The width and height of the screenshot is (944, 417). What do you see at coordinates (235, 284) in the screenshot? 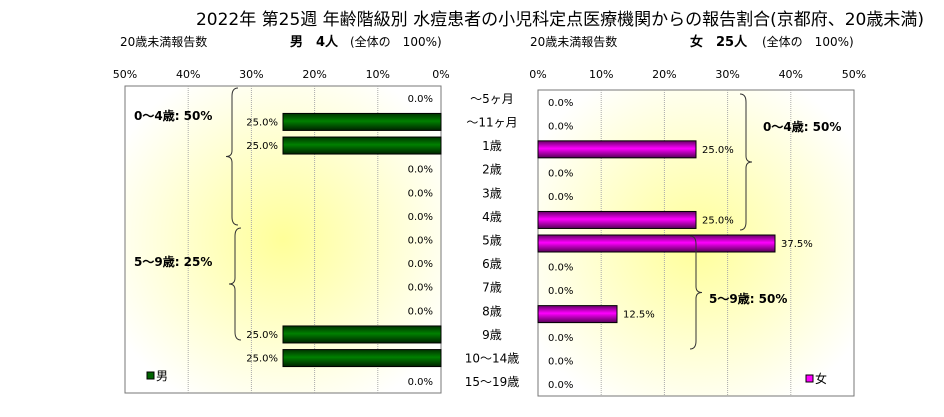
I see `male-5-9-brace` at bounding box center [235, 284].